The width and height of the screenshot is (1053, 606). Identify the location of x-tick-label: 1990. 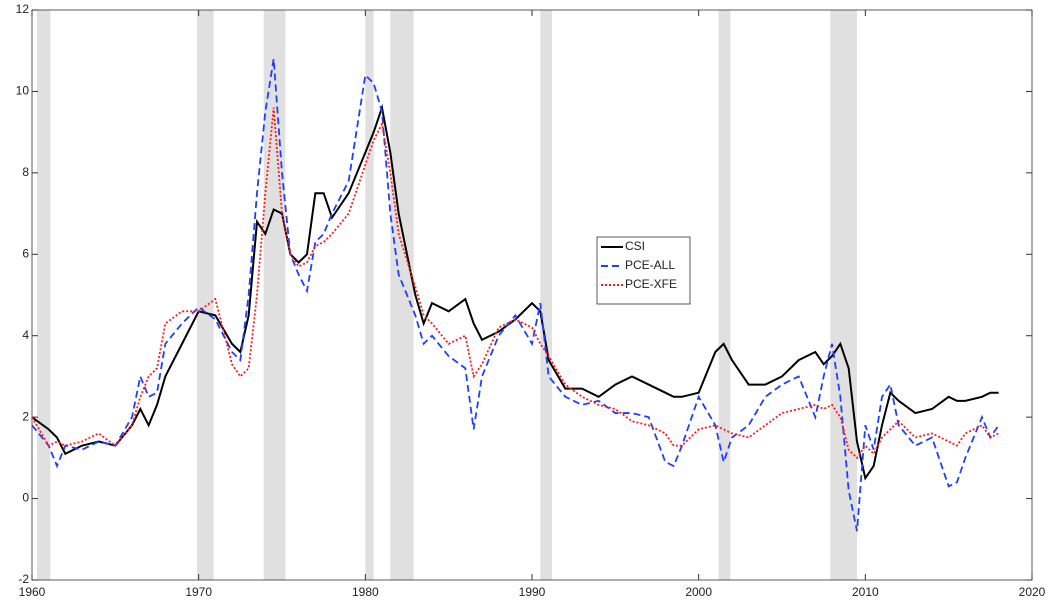
(532, 592).